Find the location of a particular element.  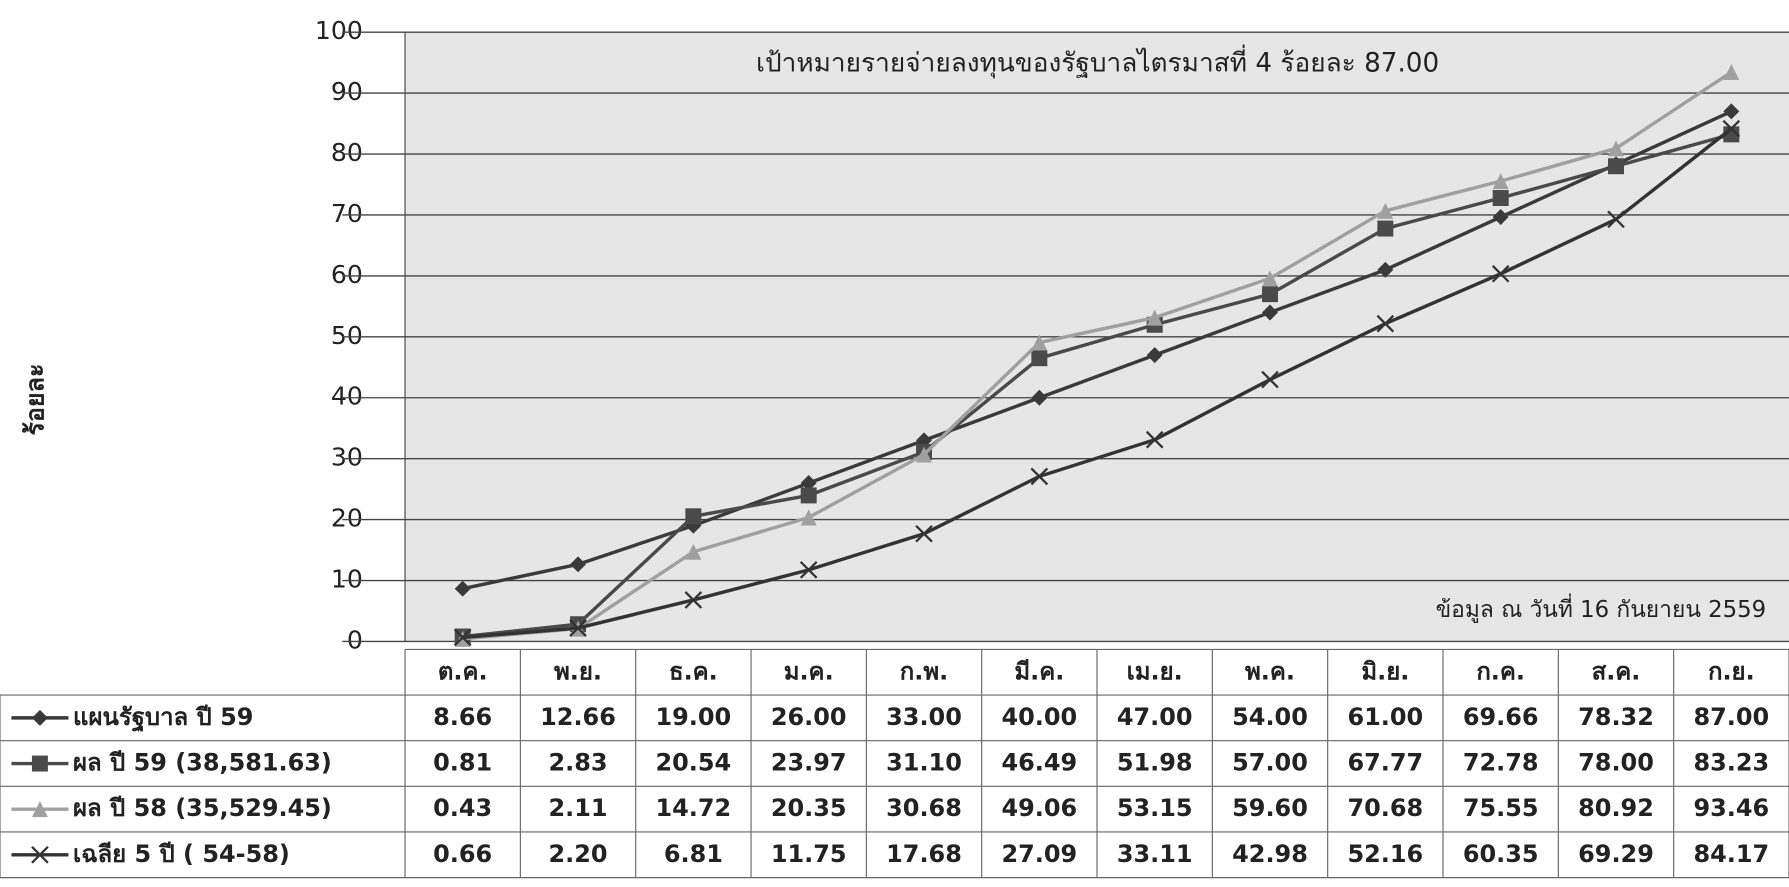

legend-label: ผล ปี 59 (38,581.63) is located at coordinates (202, 763).